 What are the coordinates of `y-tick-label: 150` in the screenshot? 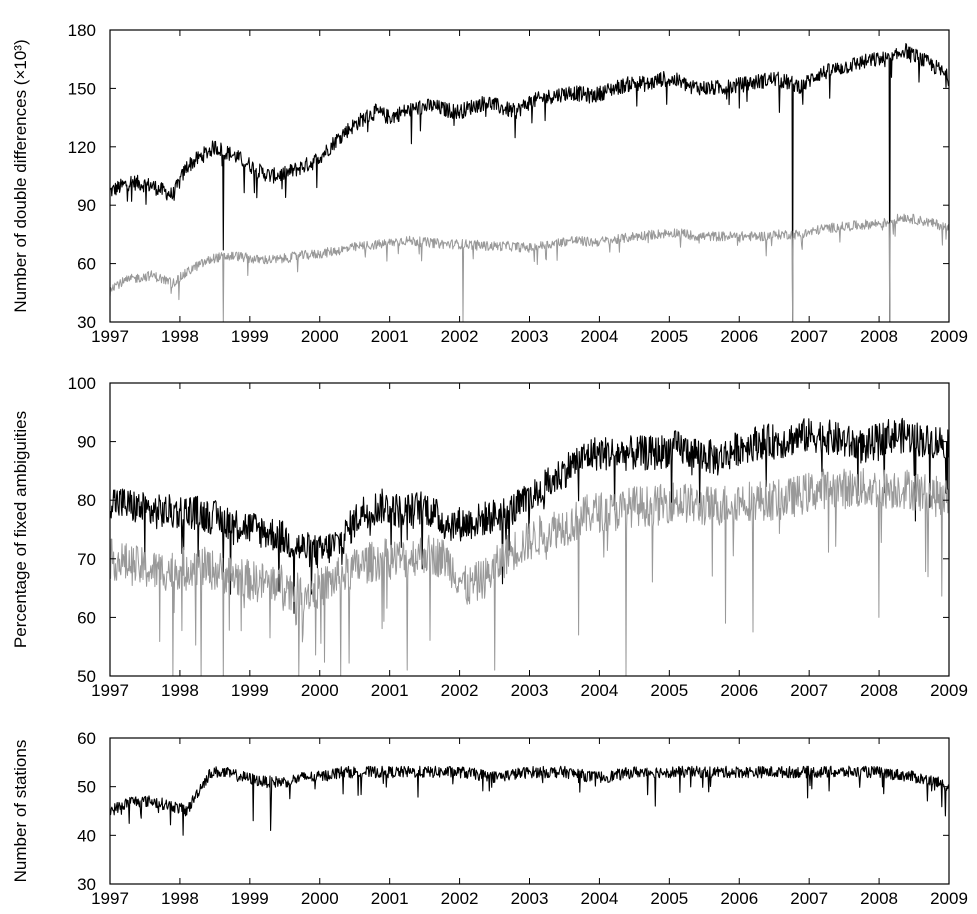 It's located at (82, 88).